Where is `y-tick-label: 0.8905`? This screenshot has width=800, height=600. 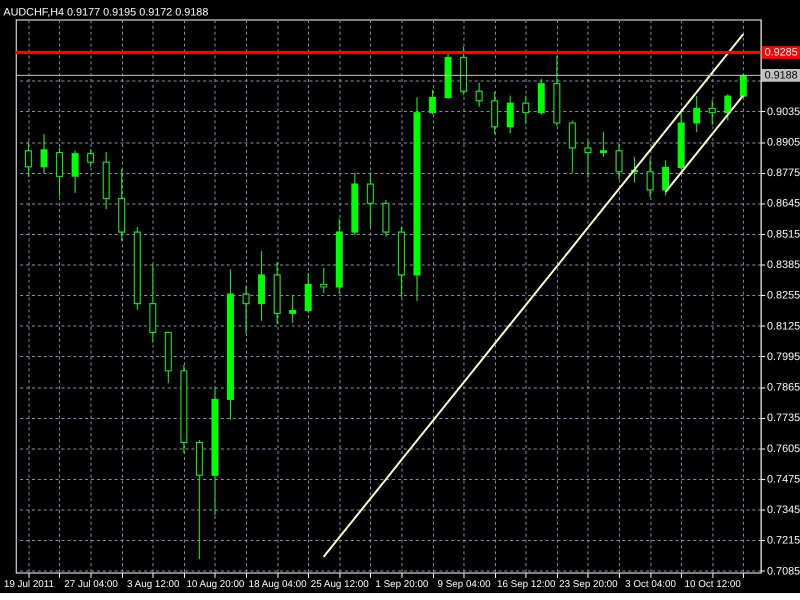 y-tick-label: 0.8905 is located at coordinates (783, 142).